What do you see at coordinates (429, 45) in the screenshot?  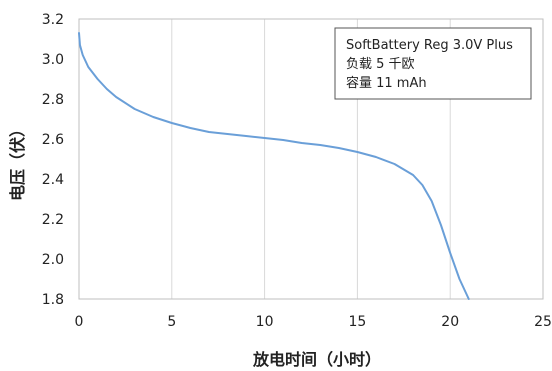 I see `legend-model-text: SoftBattery Reg 3.0V Plus` at bounding box center [429, 45].